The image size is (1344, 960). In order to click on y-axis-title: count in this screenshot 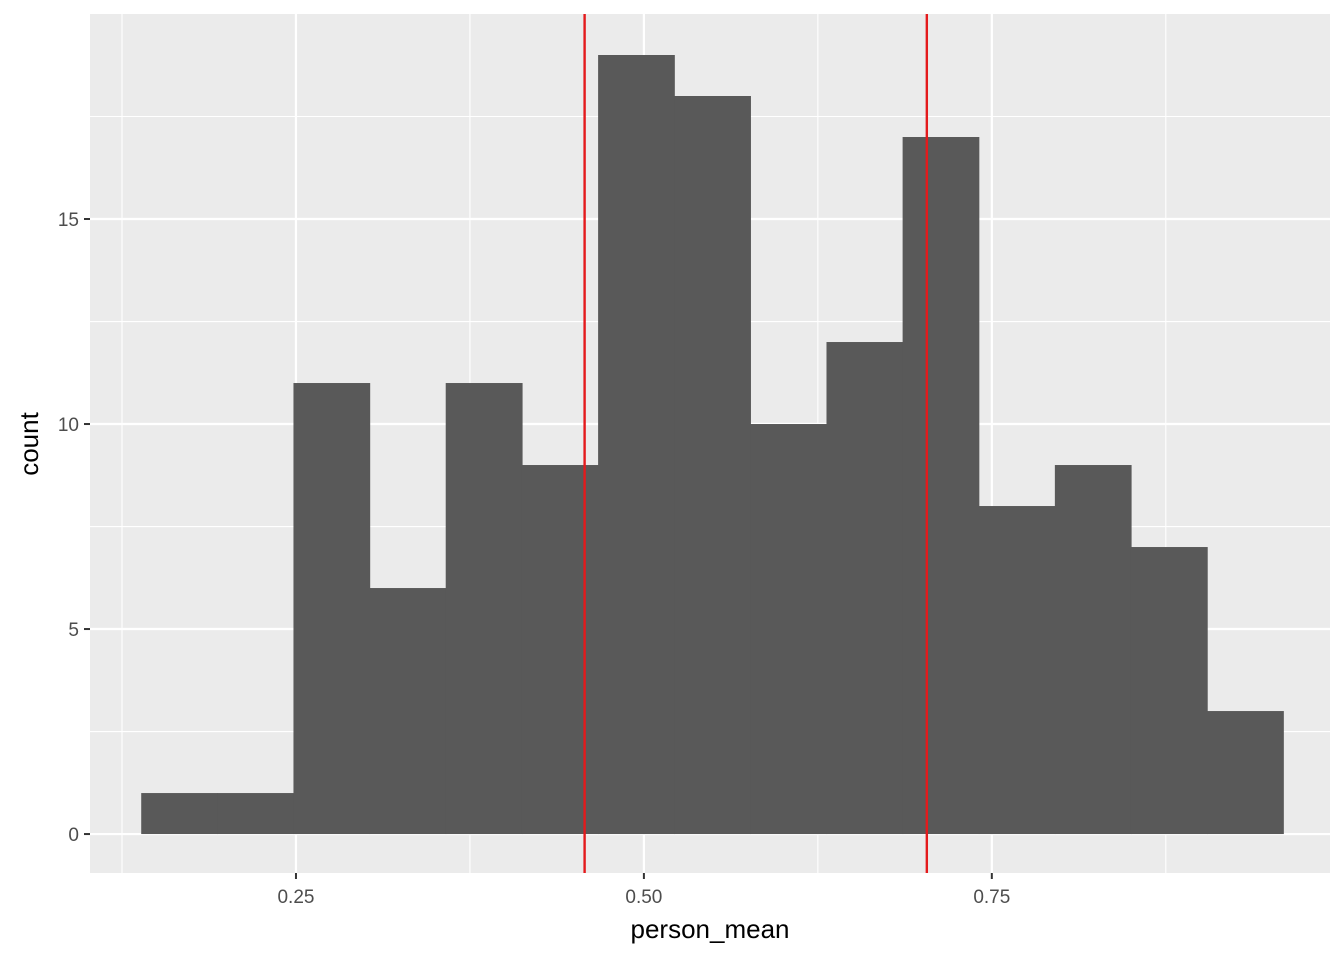, I will do `click(29, 443)`.